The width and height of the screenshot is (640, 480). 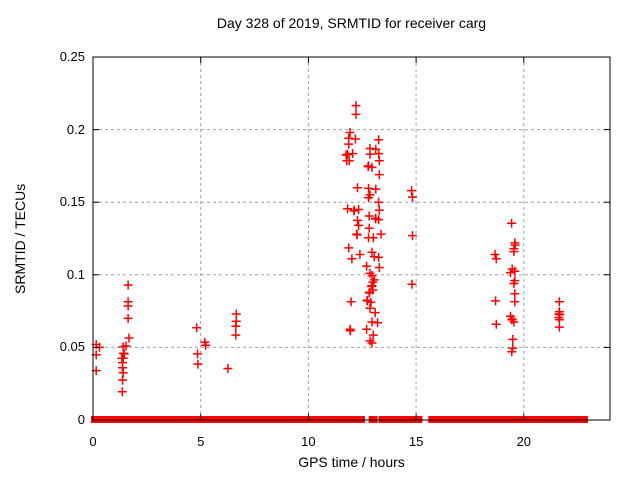 I want to click on x-tick-label: 0, so click(x=93, y=441).